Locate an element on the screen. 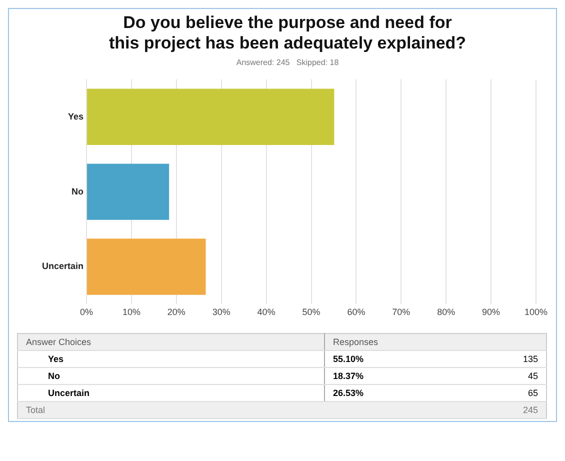 This screenshot has width=565, height=461. x-tick-label: 90% is located at coordinates (491, 312).